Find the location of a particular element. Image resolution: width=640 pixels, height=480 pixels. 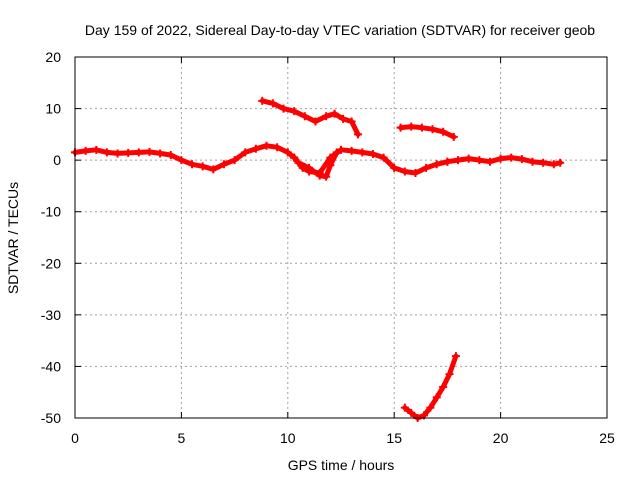

x-tick-label: 25 is located at coordinates (607, 438).